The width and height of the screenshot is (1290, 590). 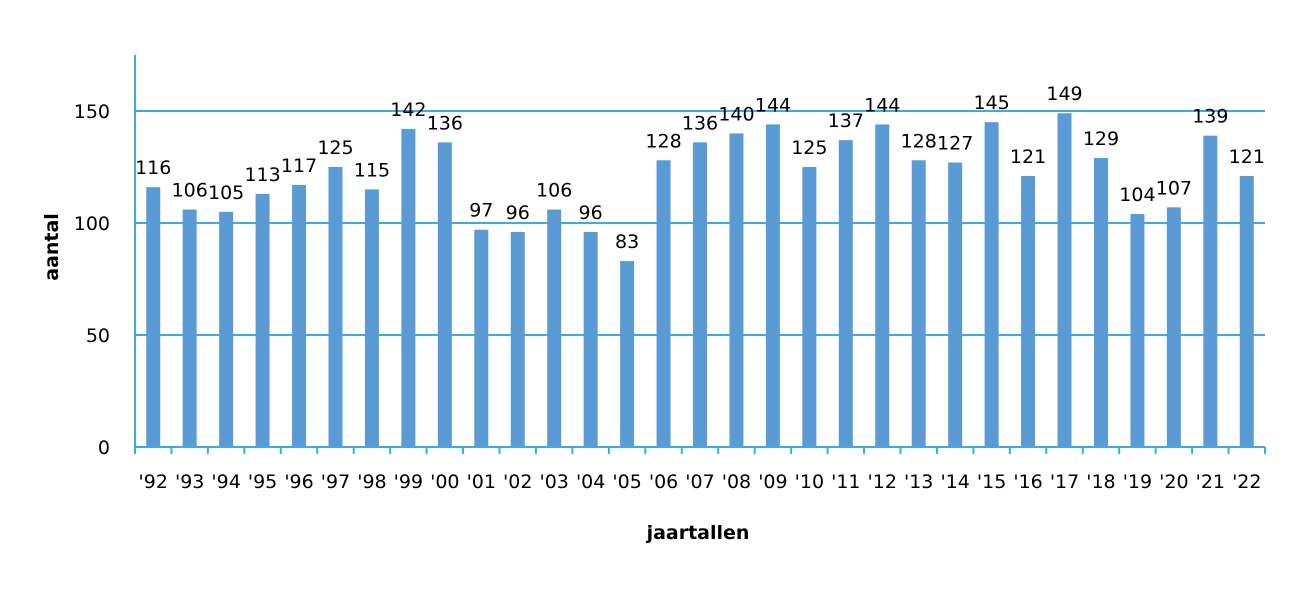 What do you see at coordinates (92, 112) in the screenshot?
I see `y-tick-label: 150` at bounding box center [92, 112].